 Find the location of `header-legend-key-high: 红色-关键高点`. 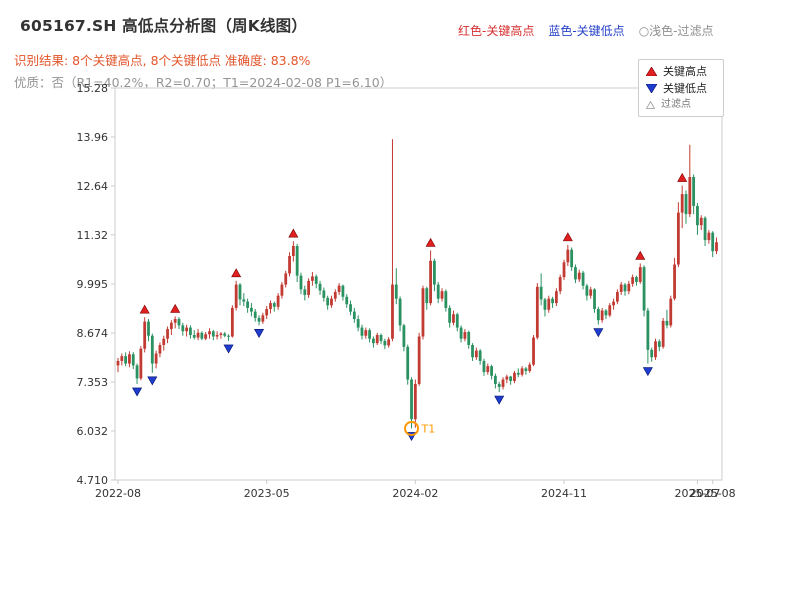

header-legend-key-high: 红色-关键高点 is located at coordinates (496, 31).